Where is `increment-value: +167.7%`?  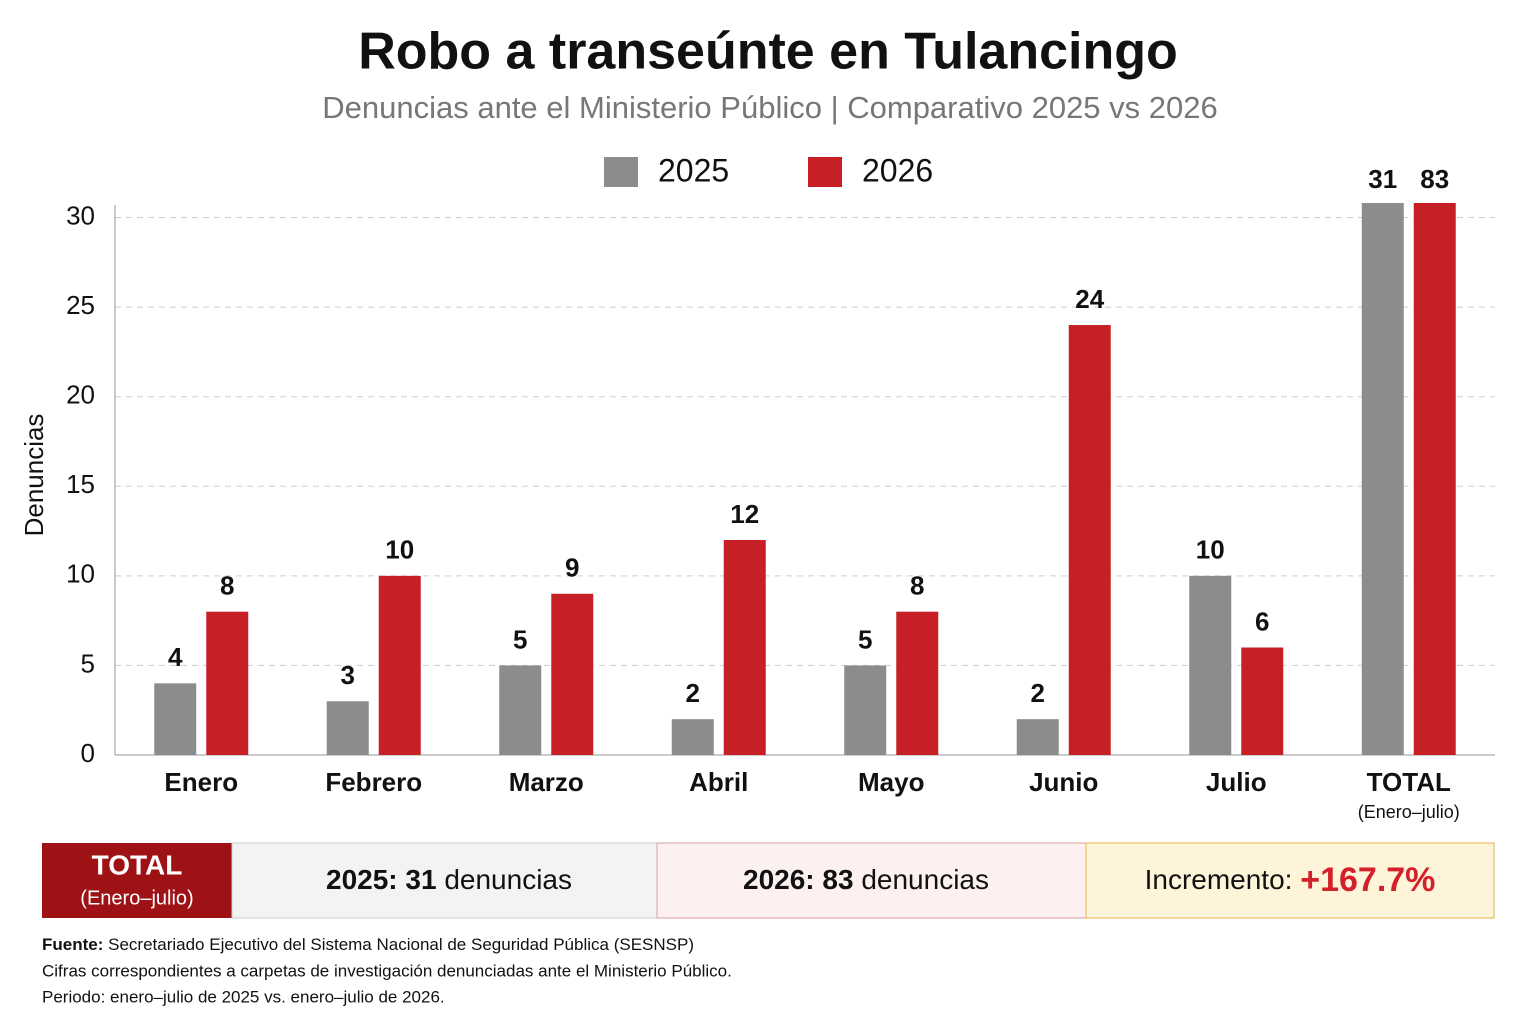 increment-value: +167.7% is located at coordinates (1367, 880).